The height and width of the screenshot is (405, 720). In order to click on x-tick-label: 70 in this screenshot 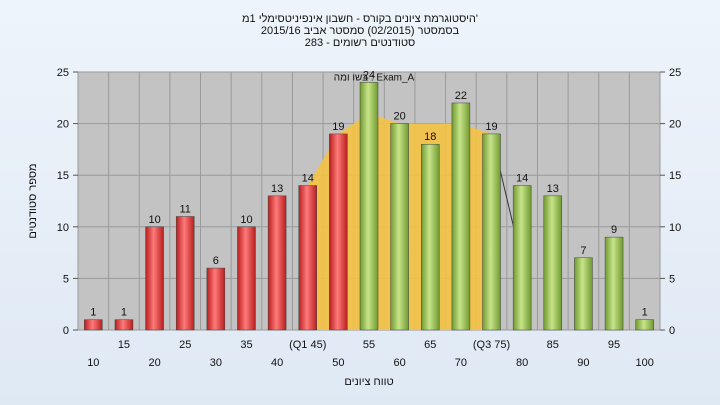, I will do `click(461, 363)`.